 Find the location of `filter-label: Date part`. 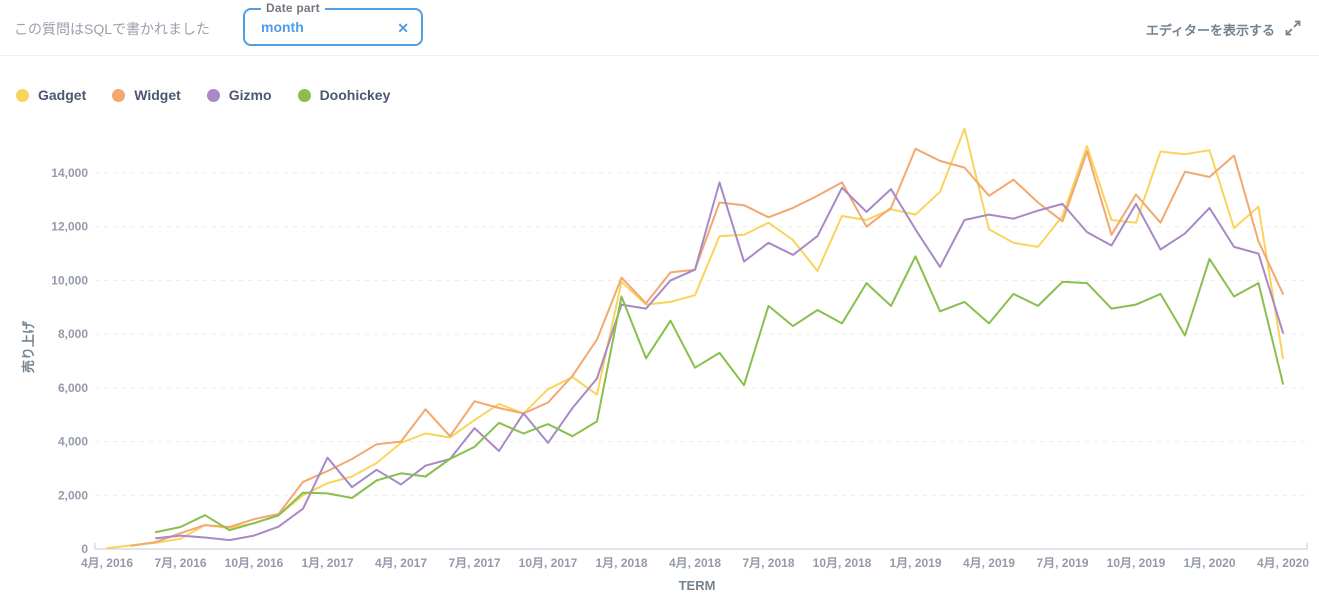

filter-label: Date part is located at coordinates (293, 8).